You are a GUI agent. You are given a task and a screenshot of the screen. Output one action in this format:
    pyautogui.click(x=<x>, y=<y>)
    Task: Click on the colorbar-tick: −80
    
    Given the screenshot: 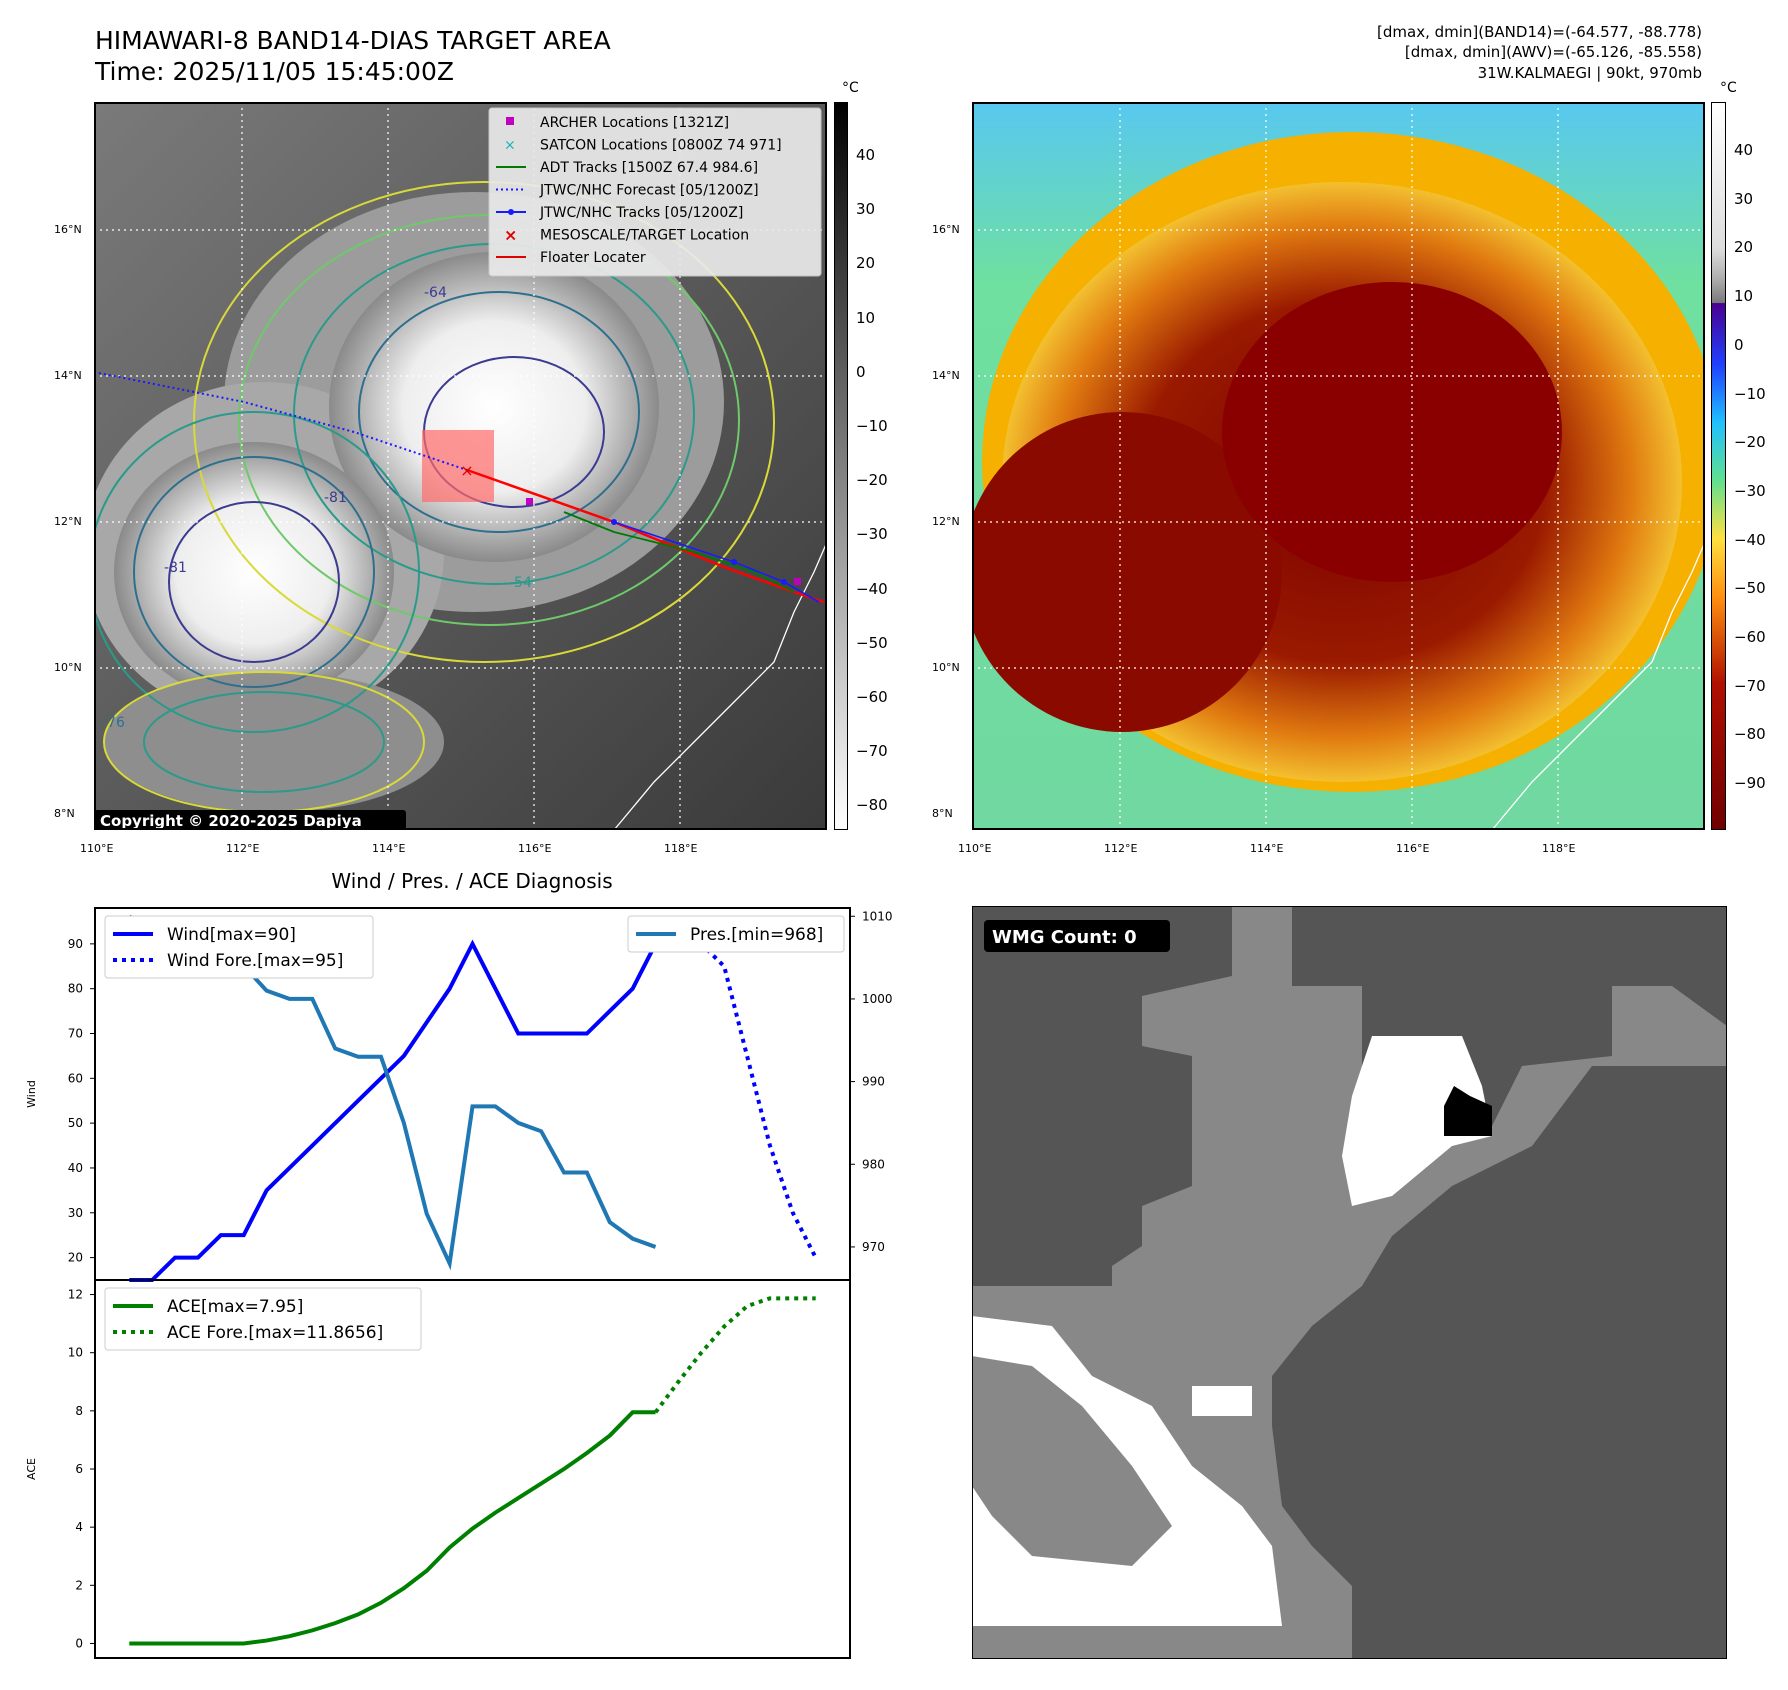 What is the action you would take?
    pyautogui.click(x=872, y=805)
    